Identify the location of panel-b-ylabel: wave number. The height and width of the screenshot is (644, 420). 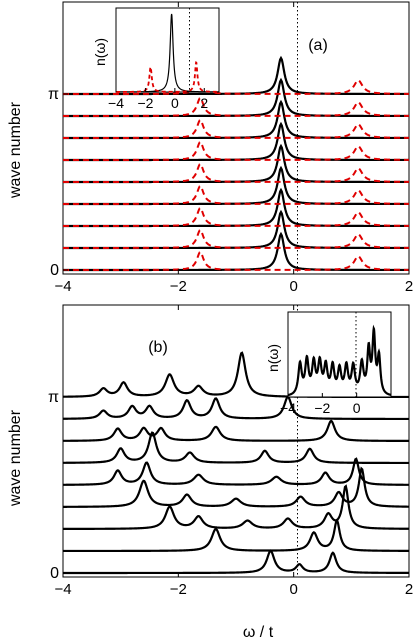
(15, 458).